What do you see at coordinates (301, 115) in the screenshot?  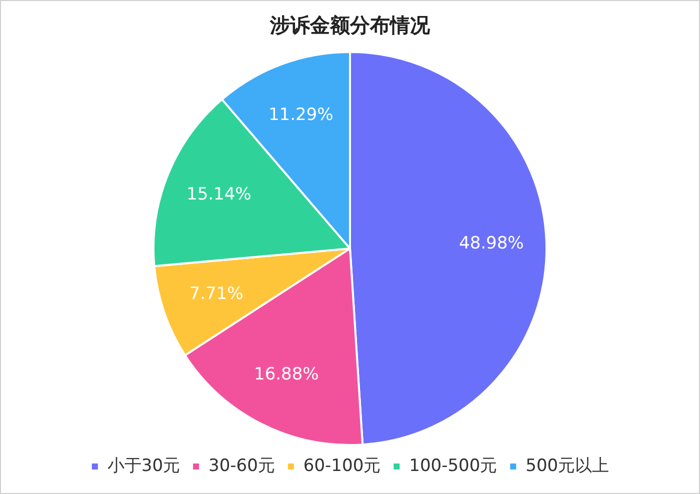 I see `data-label: 11.29%` at bounding box center [301, 115].